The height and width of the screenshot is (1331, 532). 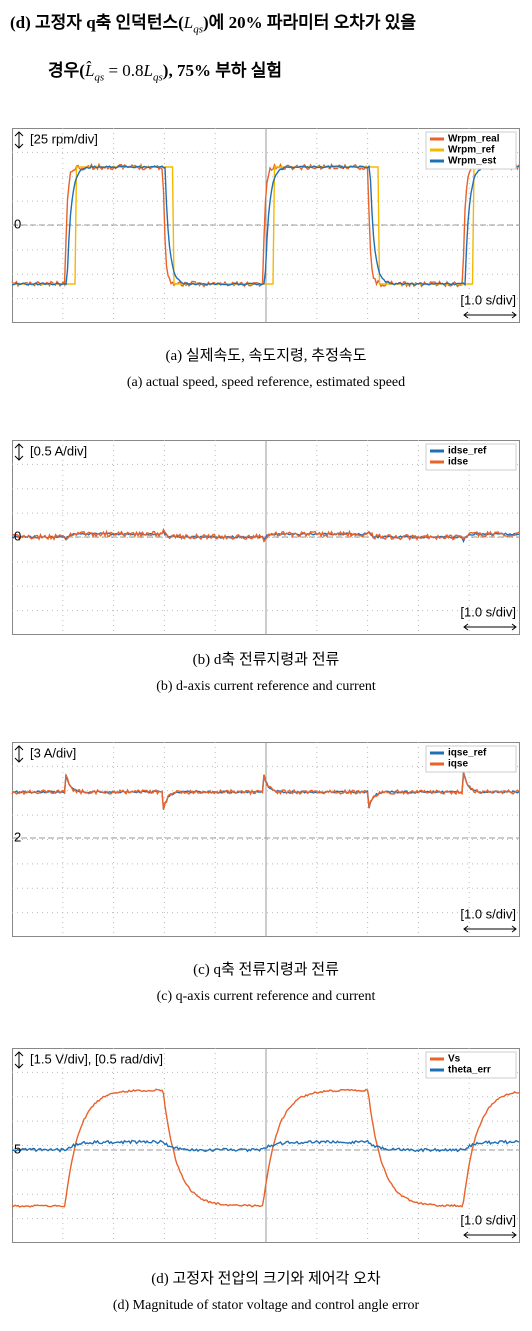 What do you see at coordinates (266, 660) in the screenshot?
I see `caption: (b) d축 전류지령과 전류` at bounding box center [266, 660].